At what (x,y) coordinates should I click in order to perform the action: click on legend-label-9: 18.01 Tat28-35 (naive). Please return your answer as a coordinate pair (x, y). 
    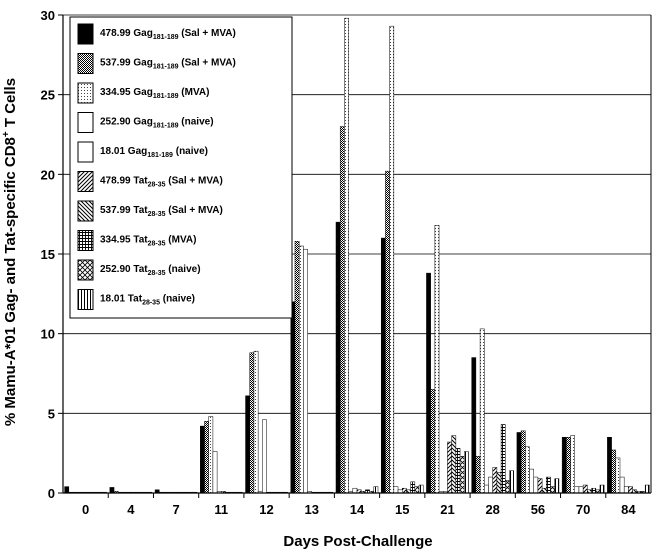
    Looking at the image, I should click on (147, 300).